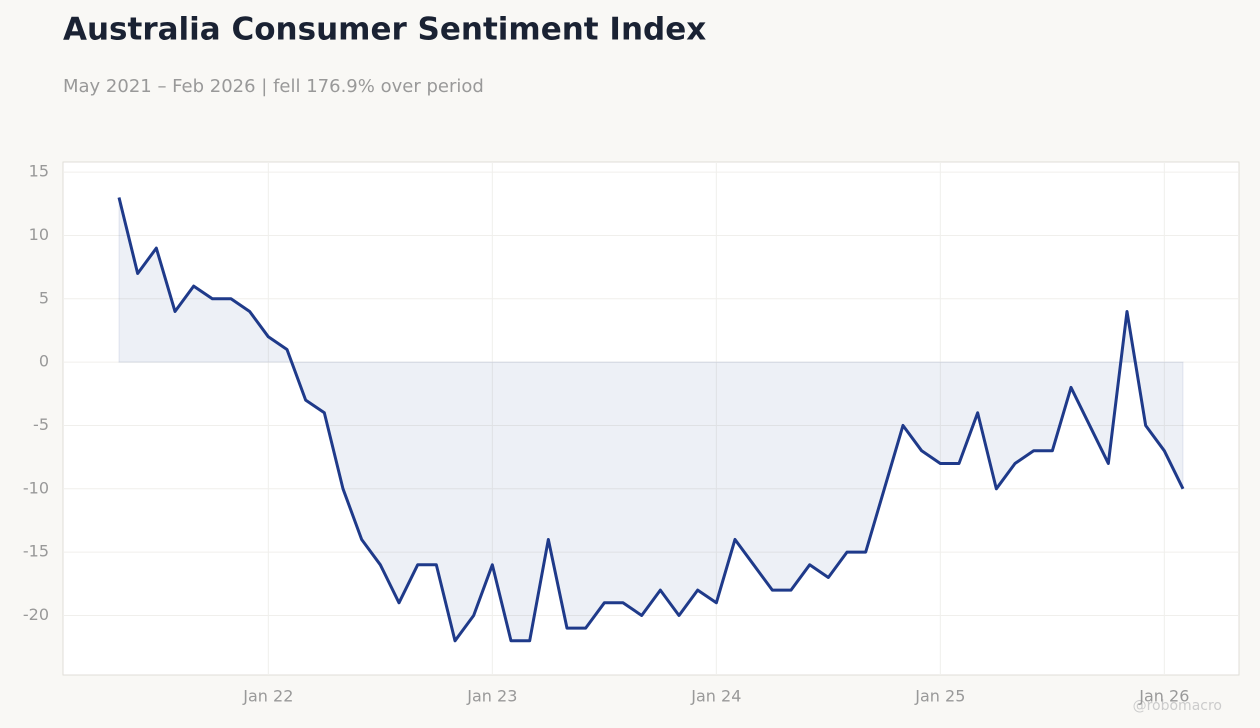  I want to click on y-tick-label: -20, so click(36, 614).